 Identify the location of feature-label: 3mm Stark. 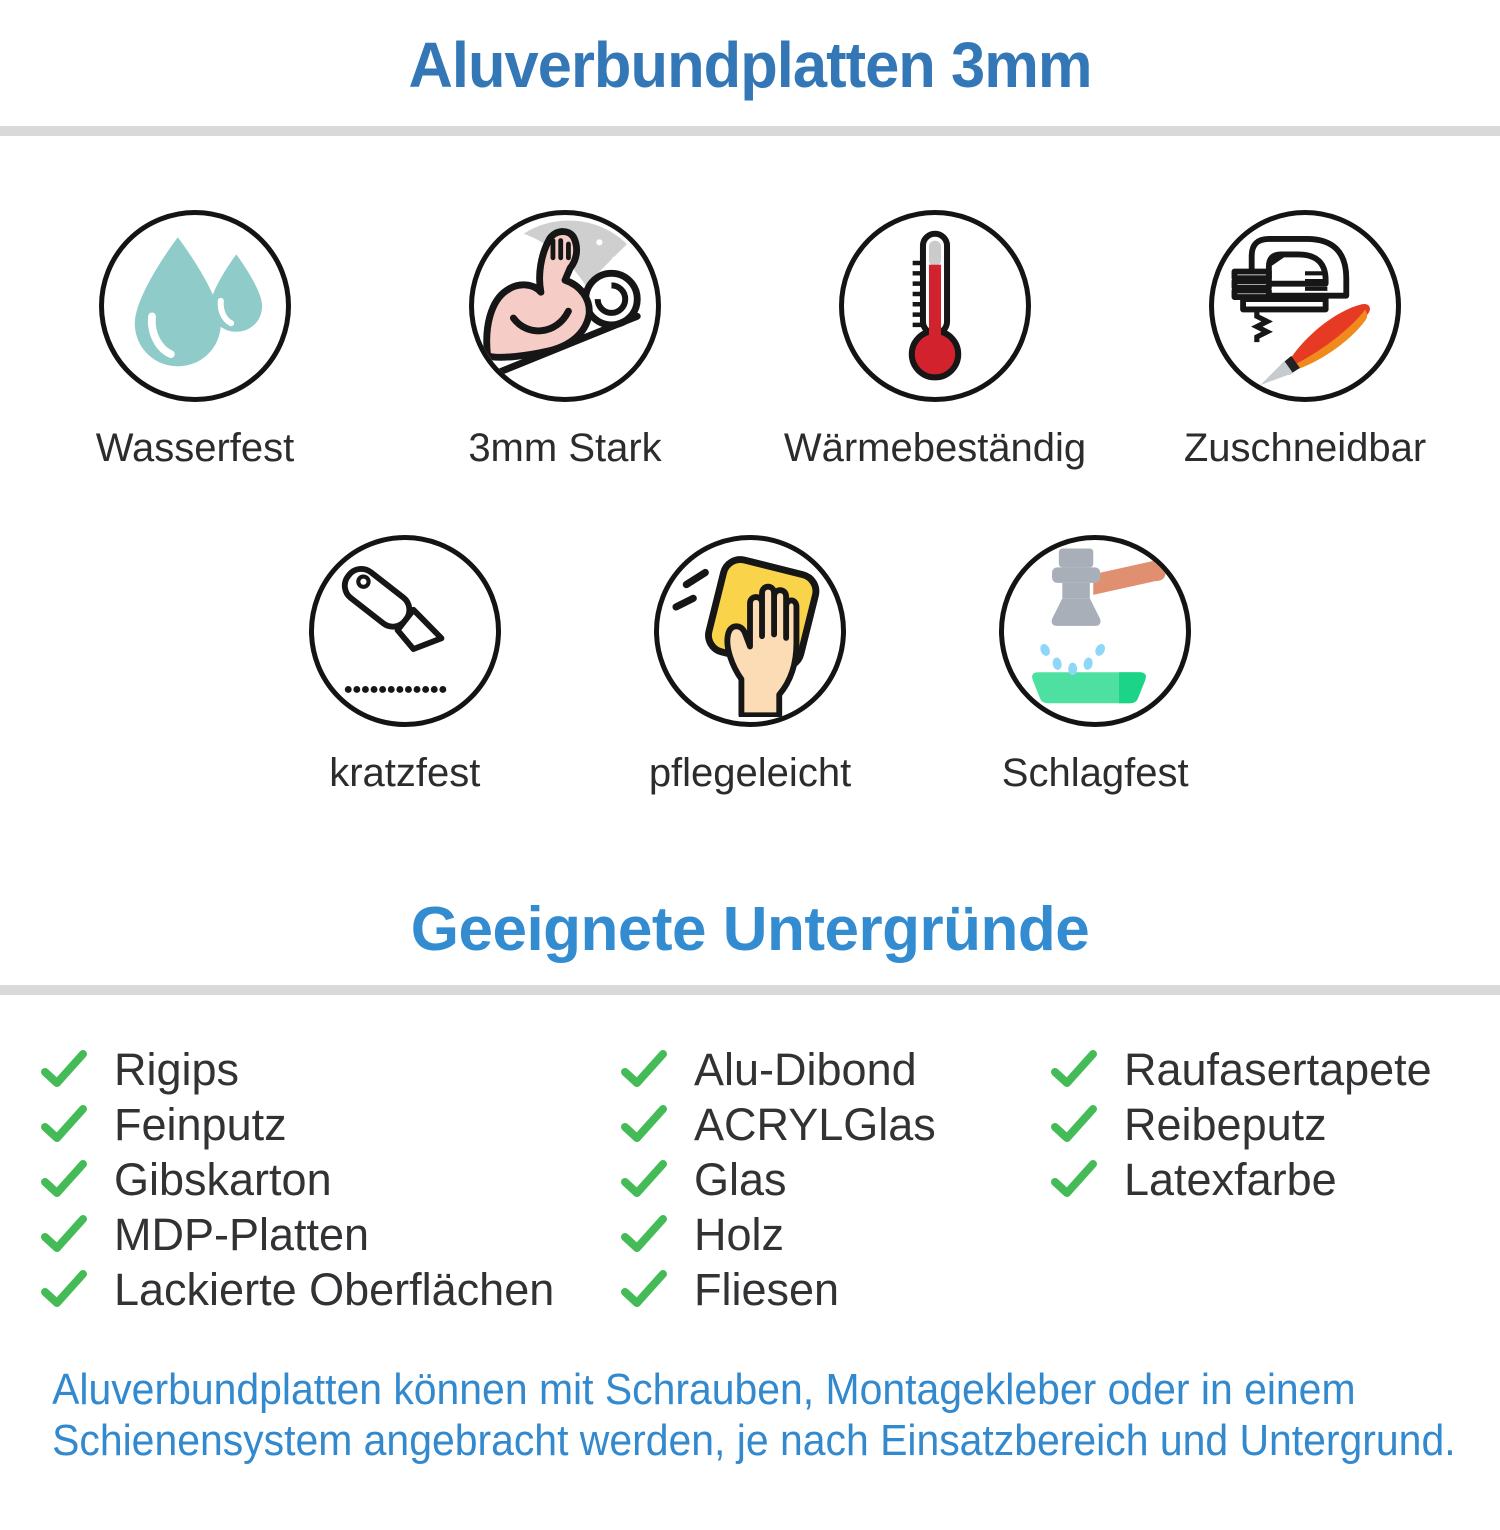
(565, 448).